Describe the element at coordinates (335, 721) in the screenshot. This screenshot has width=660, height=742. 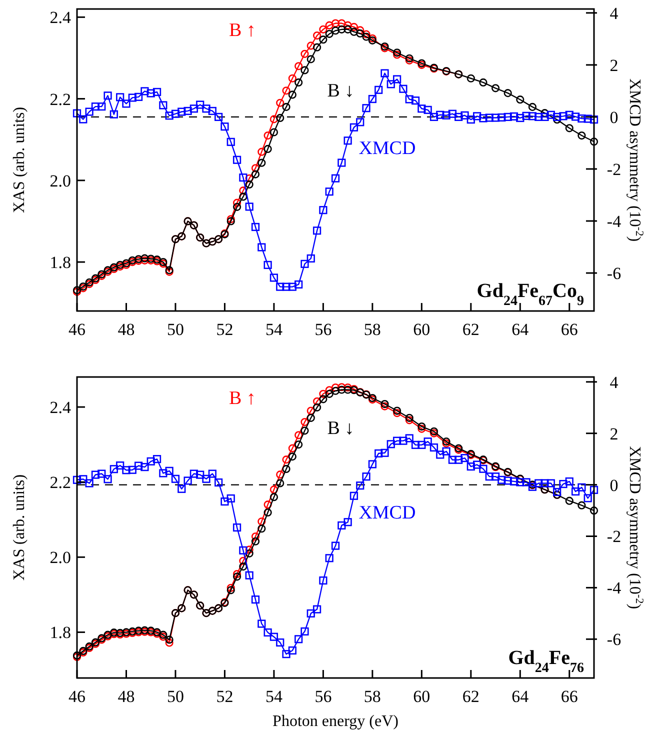
I see `x-axis-title: Photon energy (eV)` at that location.